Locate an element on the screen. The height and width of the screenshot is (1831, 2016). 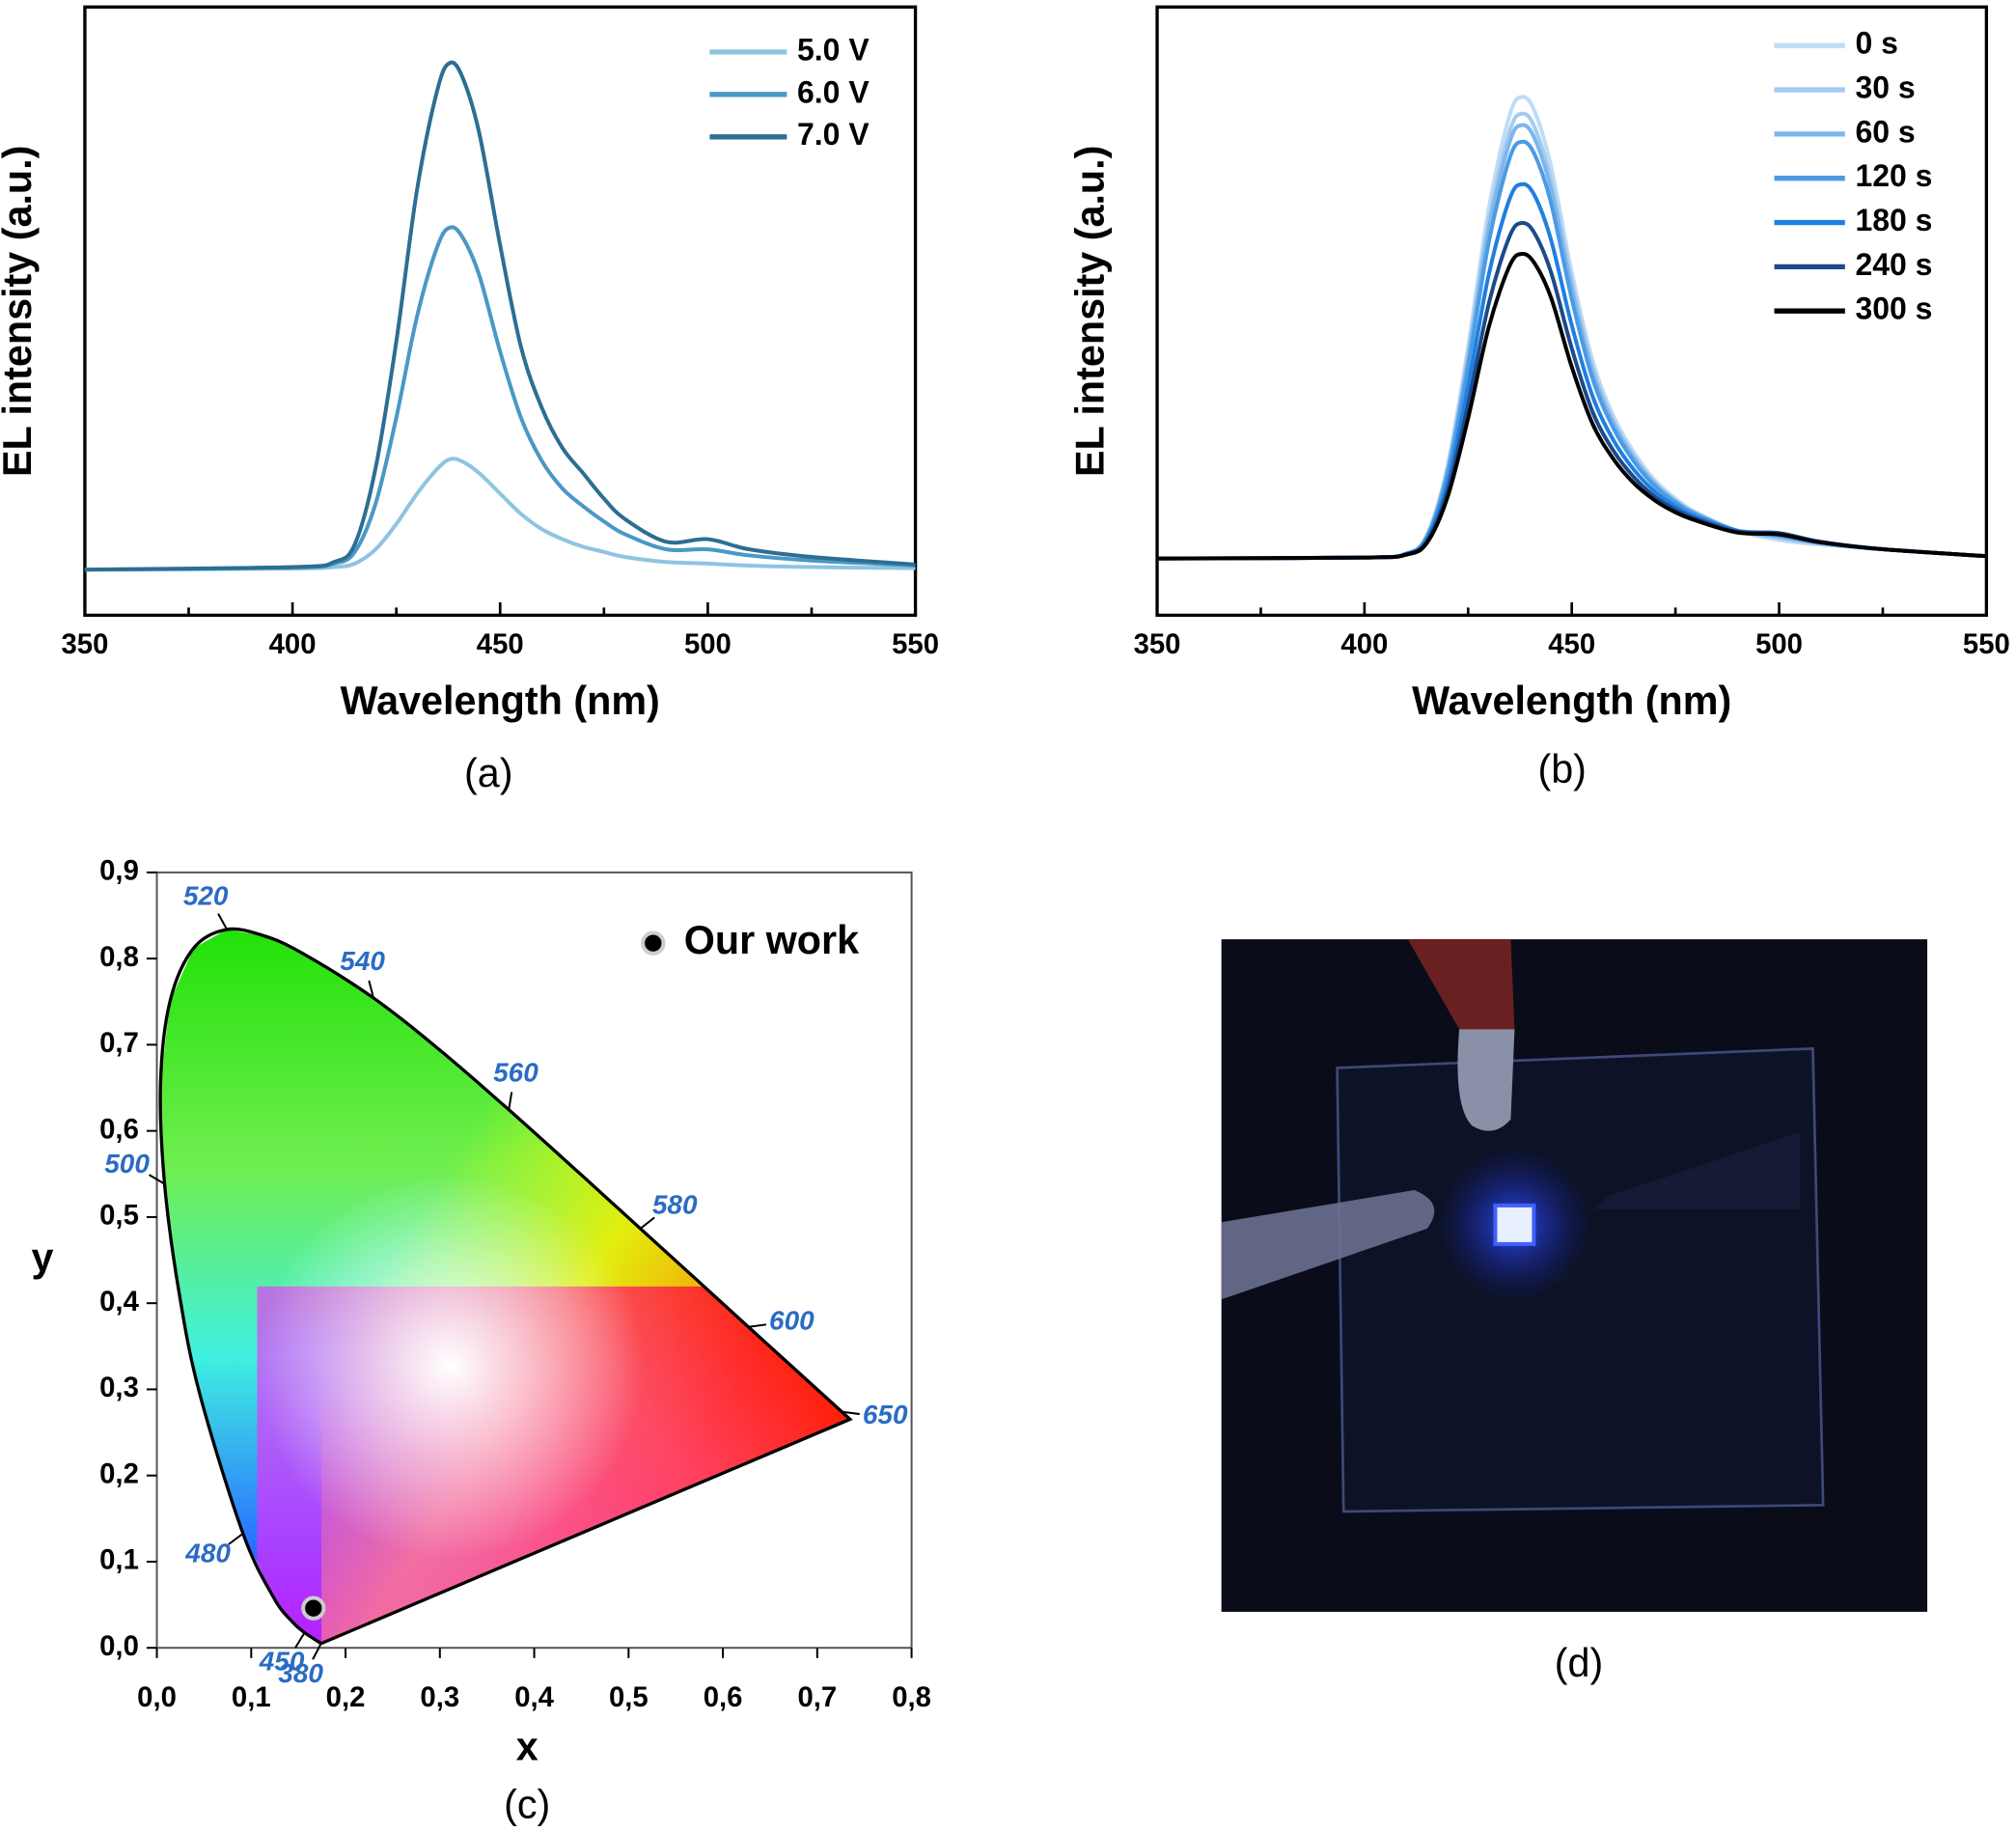
legend-label: 7.0 V is located at coordinates (833, 134).